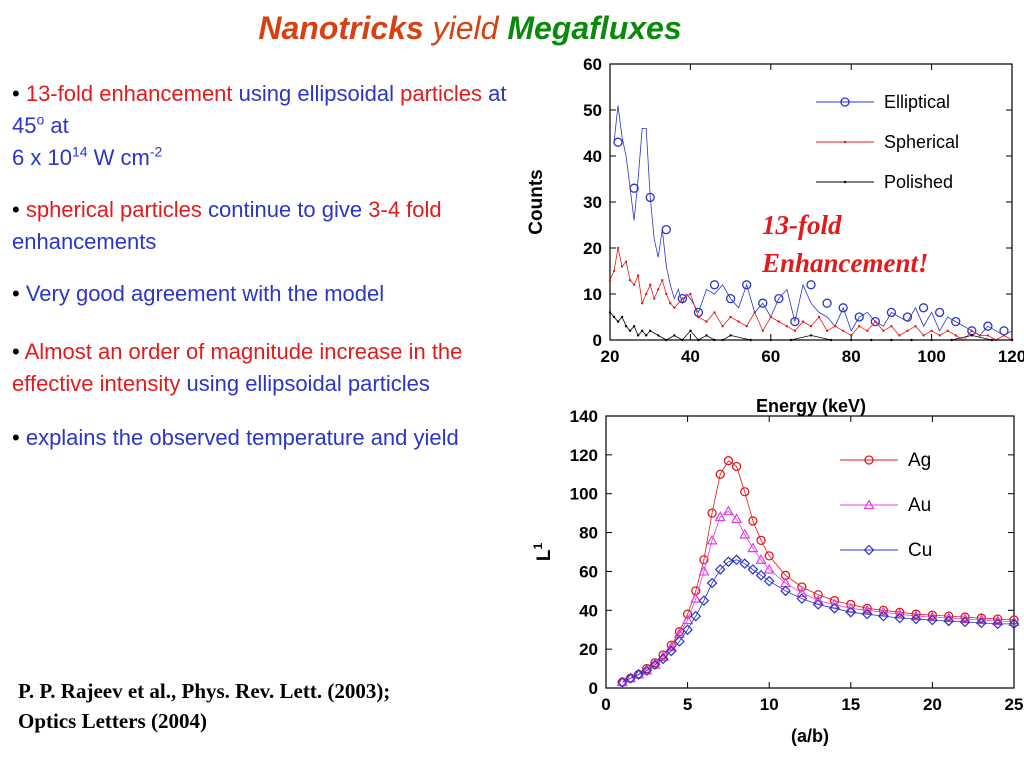  I want to click on y-axis-label: L1, so click(543, 552).